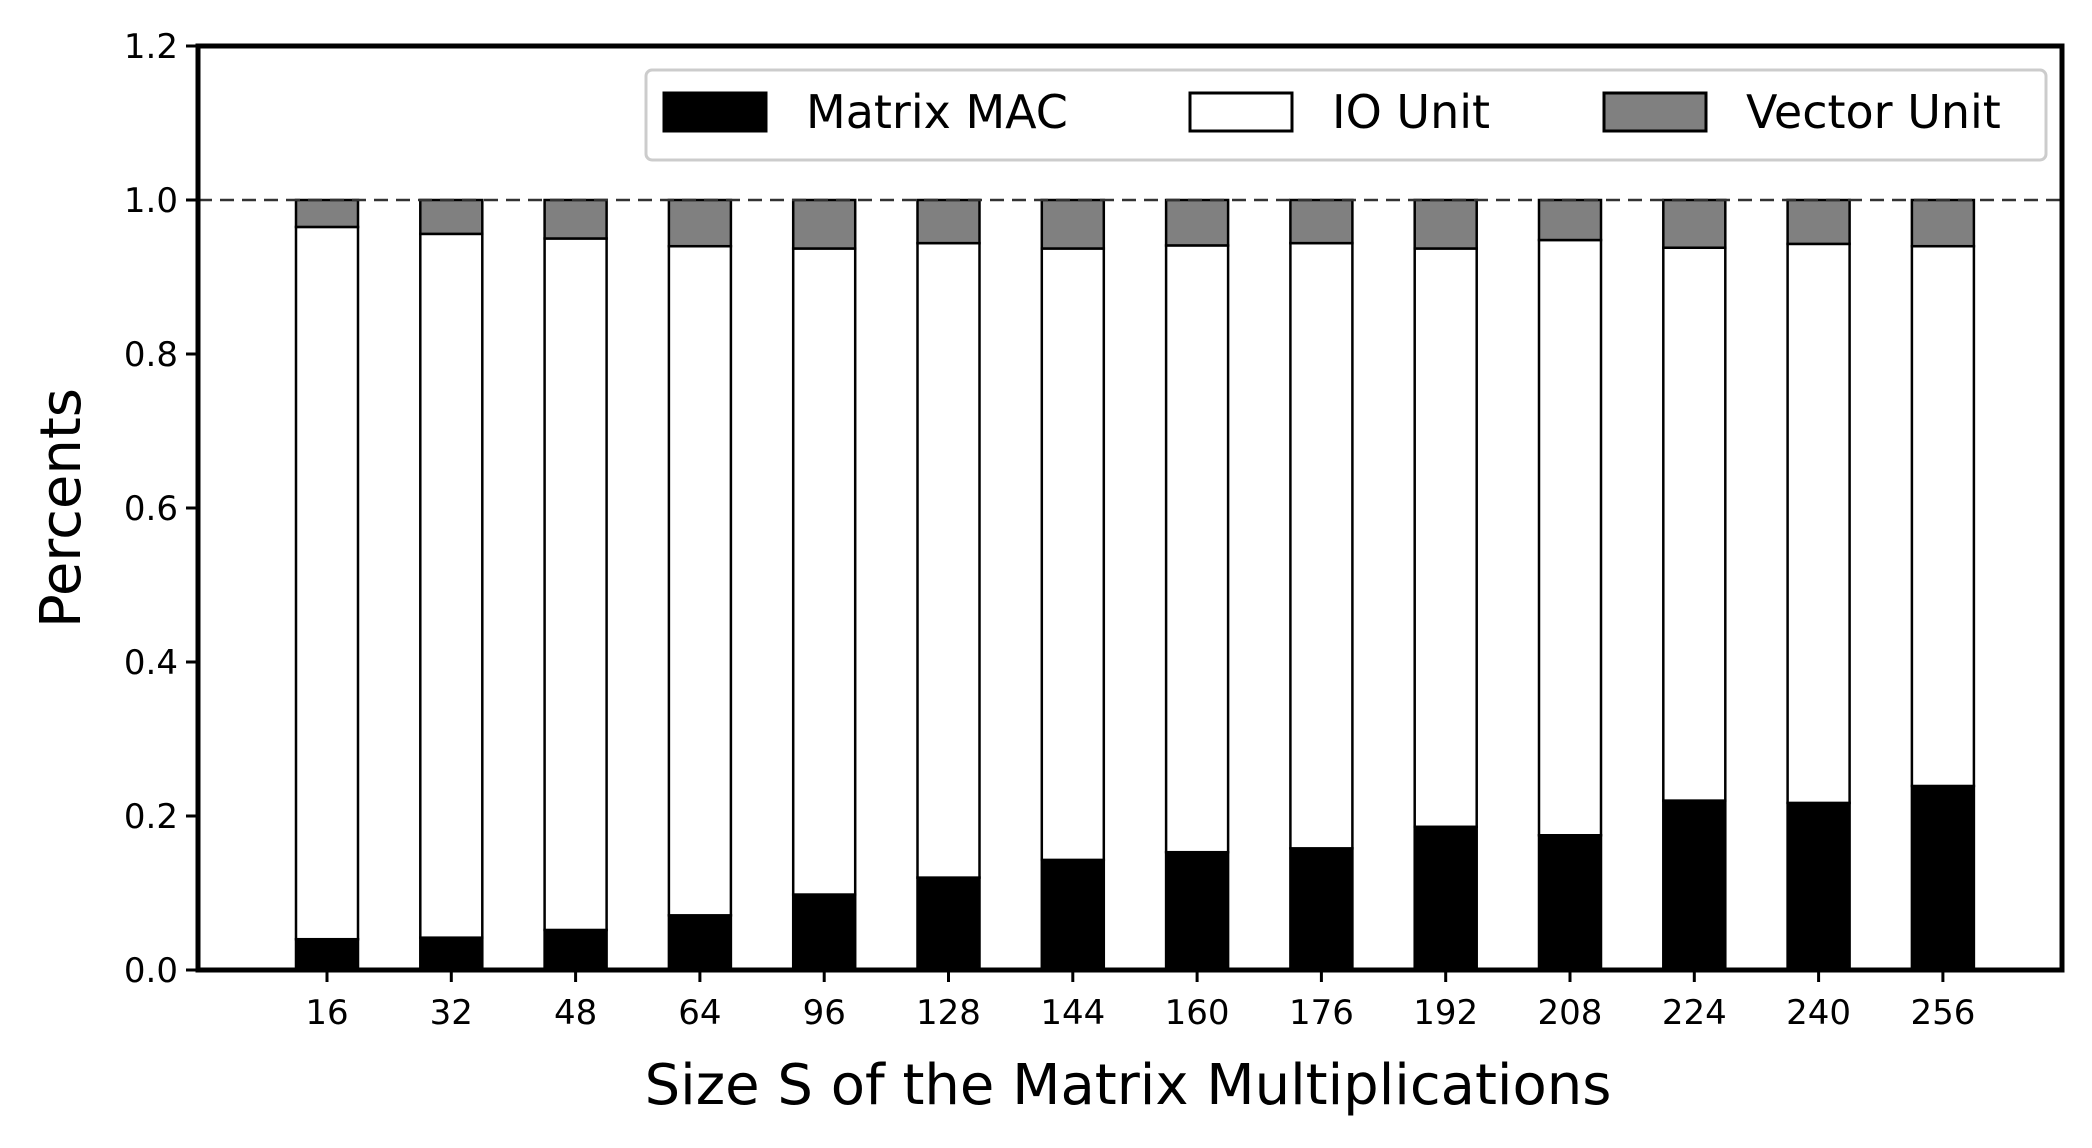 This screenshot has width=2092, height=1148. What do you see at coordinates (451, 1013) in the screenshot?
I see `x-tick-label-32: 32` at bounding box center [451, 1013].